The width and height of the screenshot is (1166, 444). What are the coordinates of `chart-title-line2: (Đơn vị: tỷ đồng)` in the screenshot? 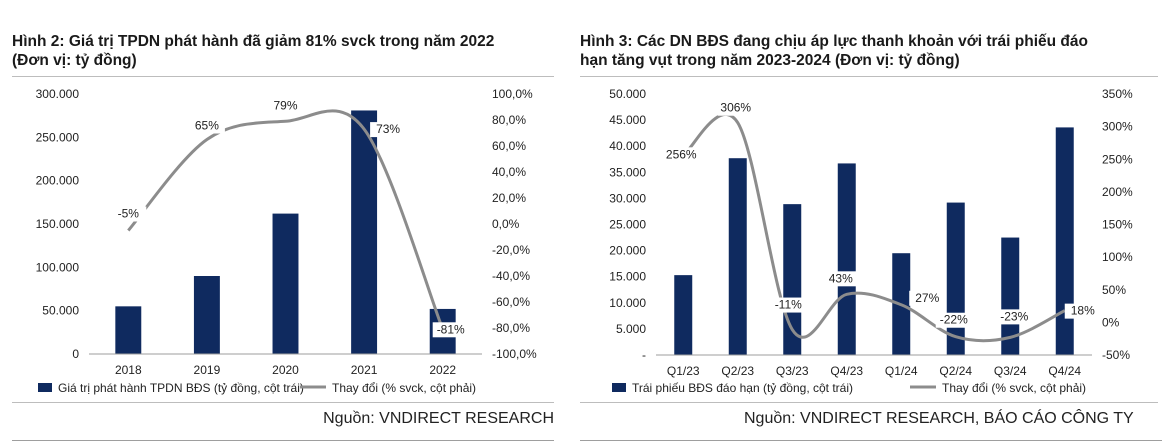 It's located at (74, 60).